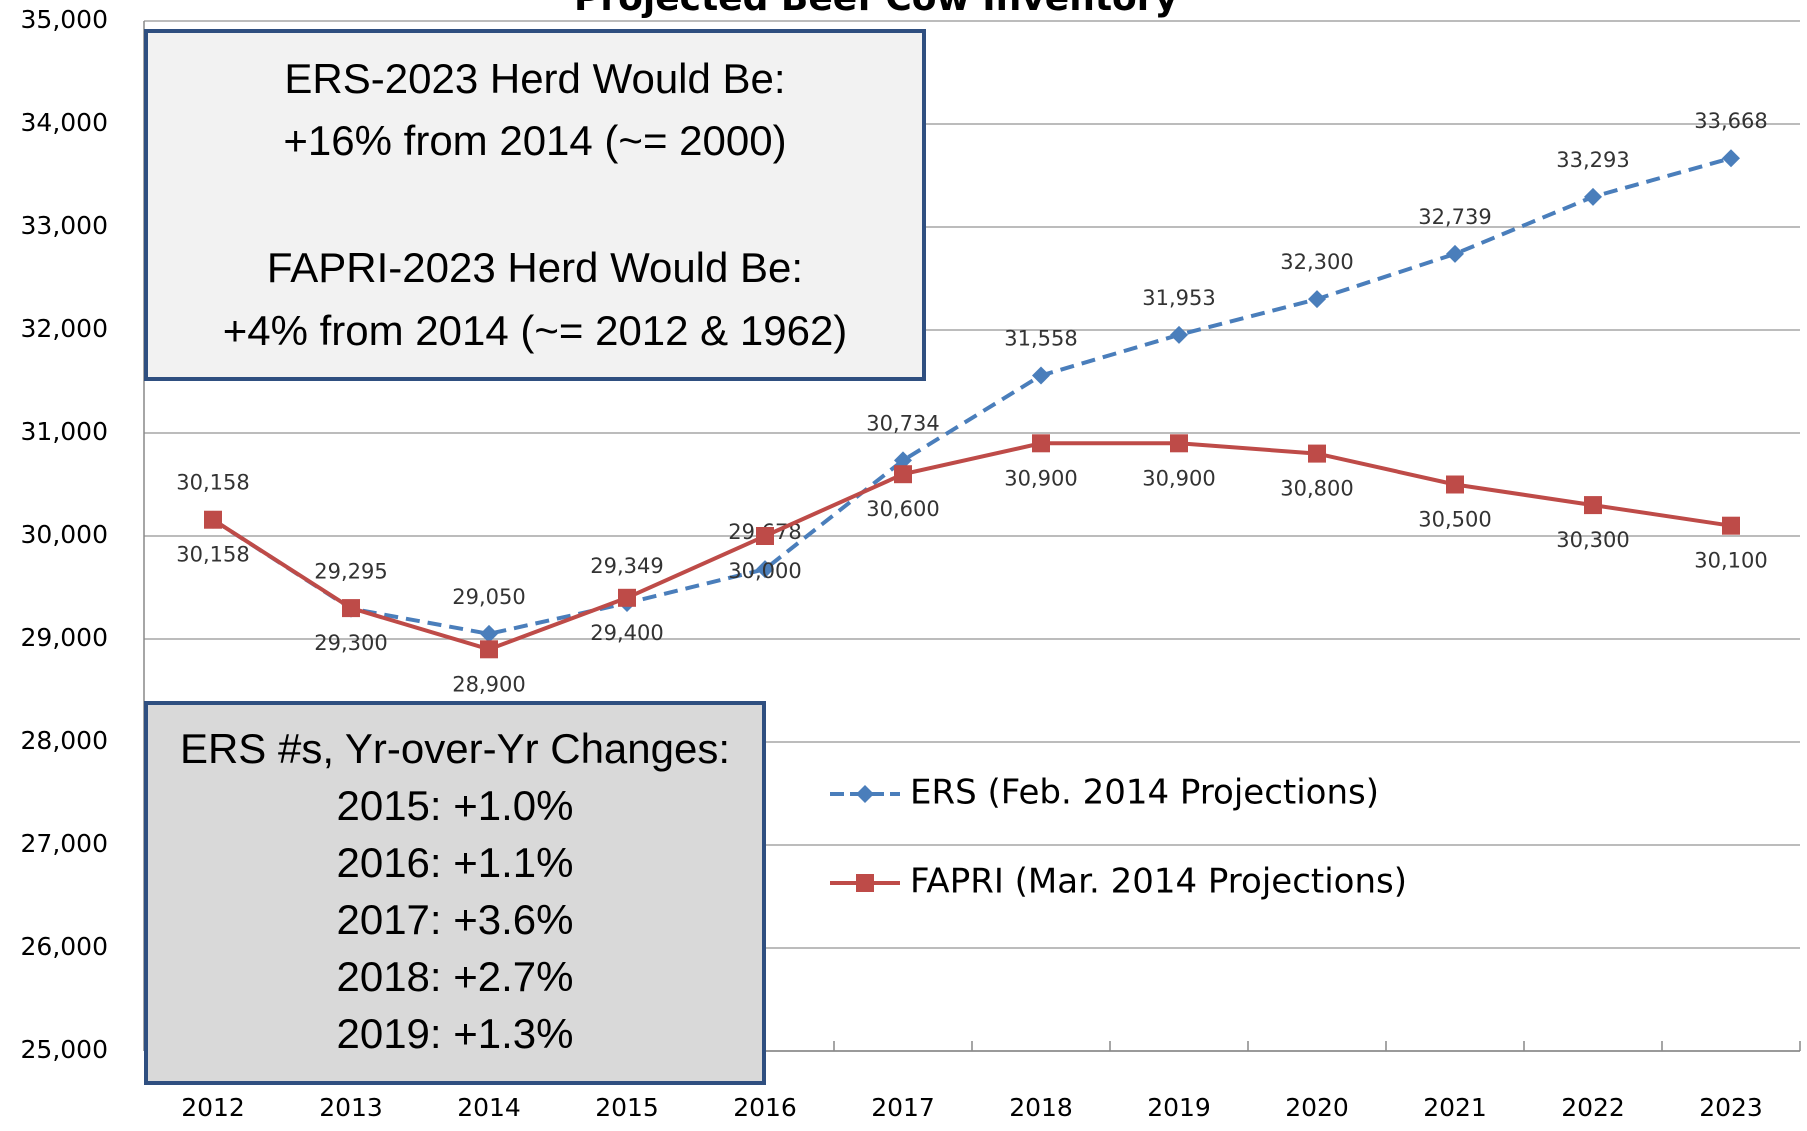 This screenshot has width=1807, height=1131. I want to click on legend-label: ERS (Feb. 2014 Projections), so click(1144, 793).